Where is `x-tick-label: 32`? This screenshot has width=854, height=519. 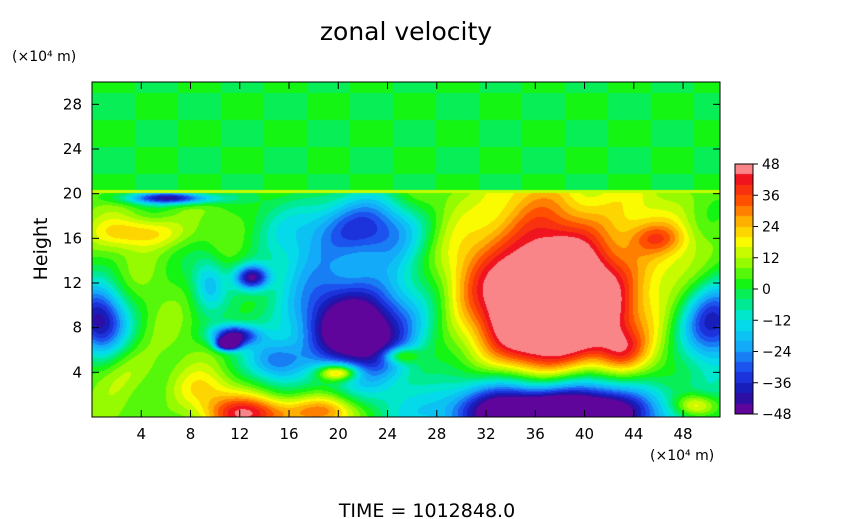 x-tick-label: 32 is located at coordinates (485, 434).